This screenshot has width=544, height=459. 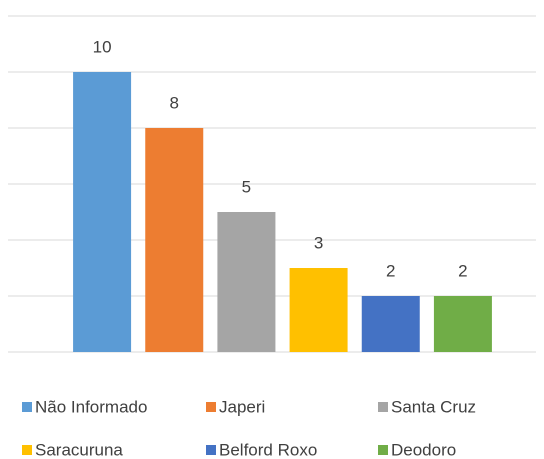 I want to click on legend-label: Japeri, so click(x=242, y=406).